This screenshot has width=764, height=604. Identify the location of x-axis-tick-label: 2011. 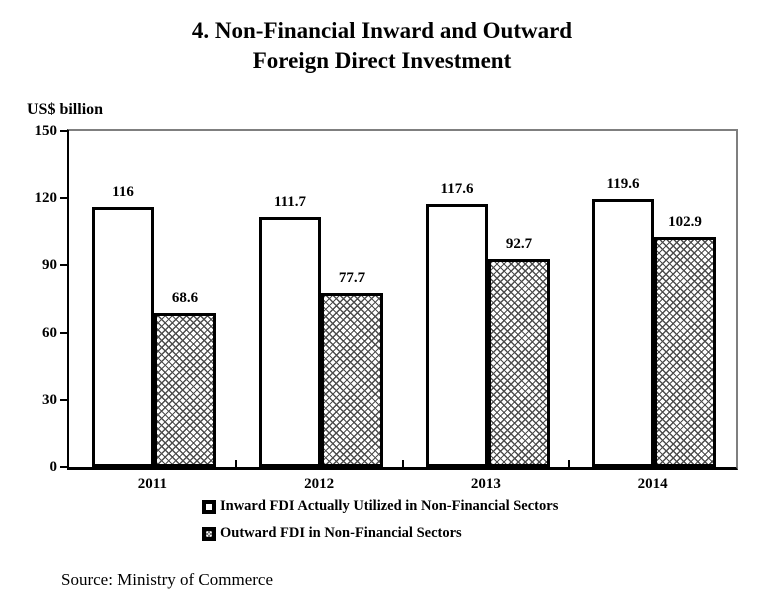
(152, 484).